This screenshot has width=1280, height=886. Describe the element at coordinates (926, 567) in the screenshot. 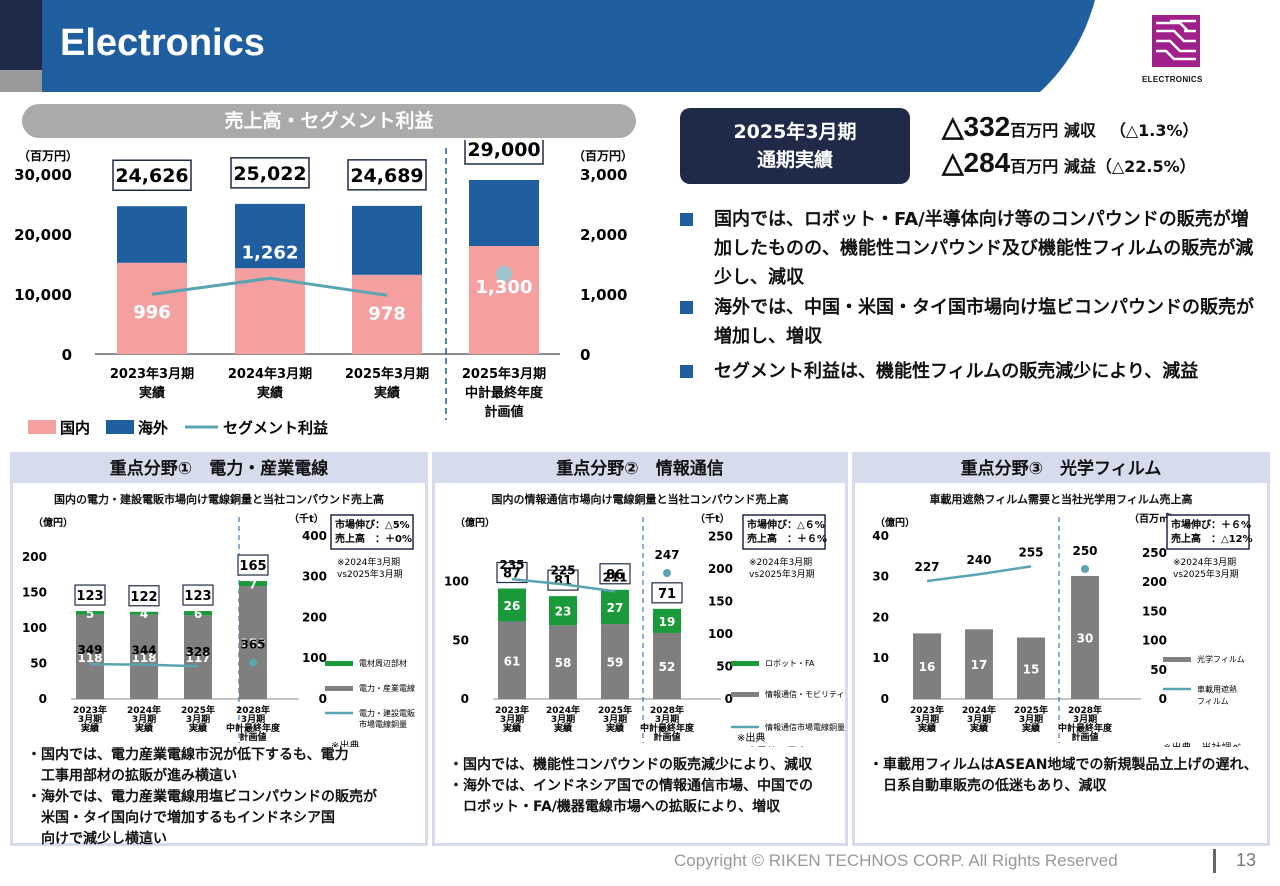

I see `market-label: 227` at that location.